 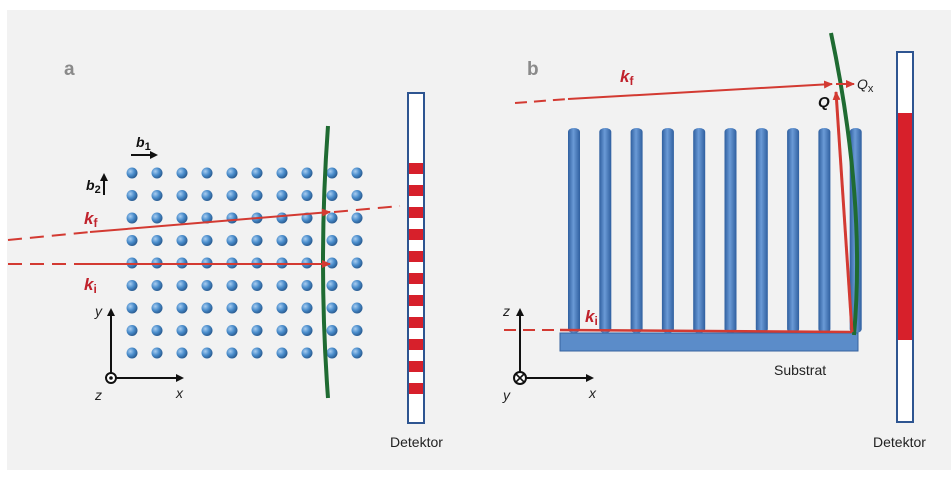 I want to click on b1-label: b1, so click(x=143, y=143).